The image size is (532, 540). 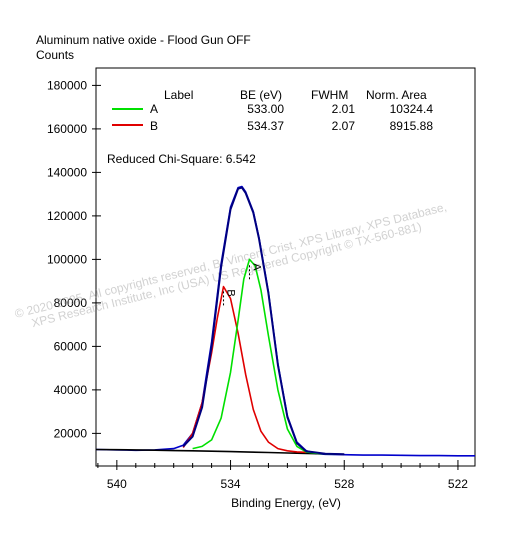 What do you see at coordinates (242, 285) in the screenshot?
I see `peak-marker-layer: AB` at bounding box center [242, 285].